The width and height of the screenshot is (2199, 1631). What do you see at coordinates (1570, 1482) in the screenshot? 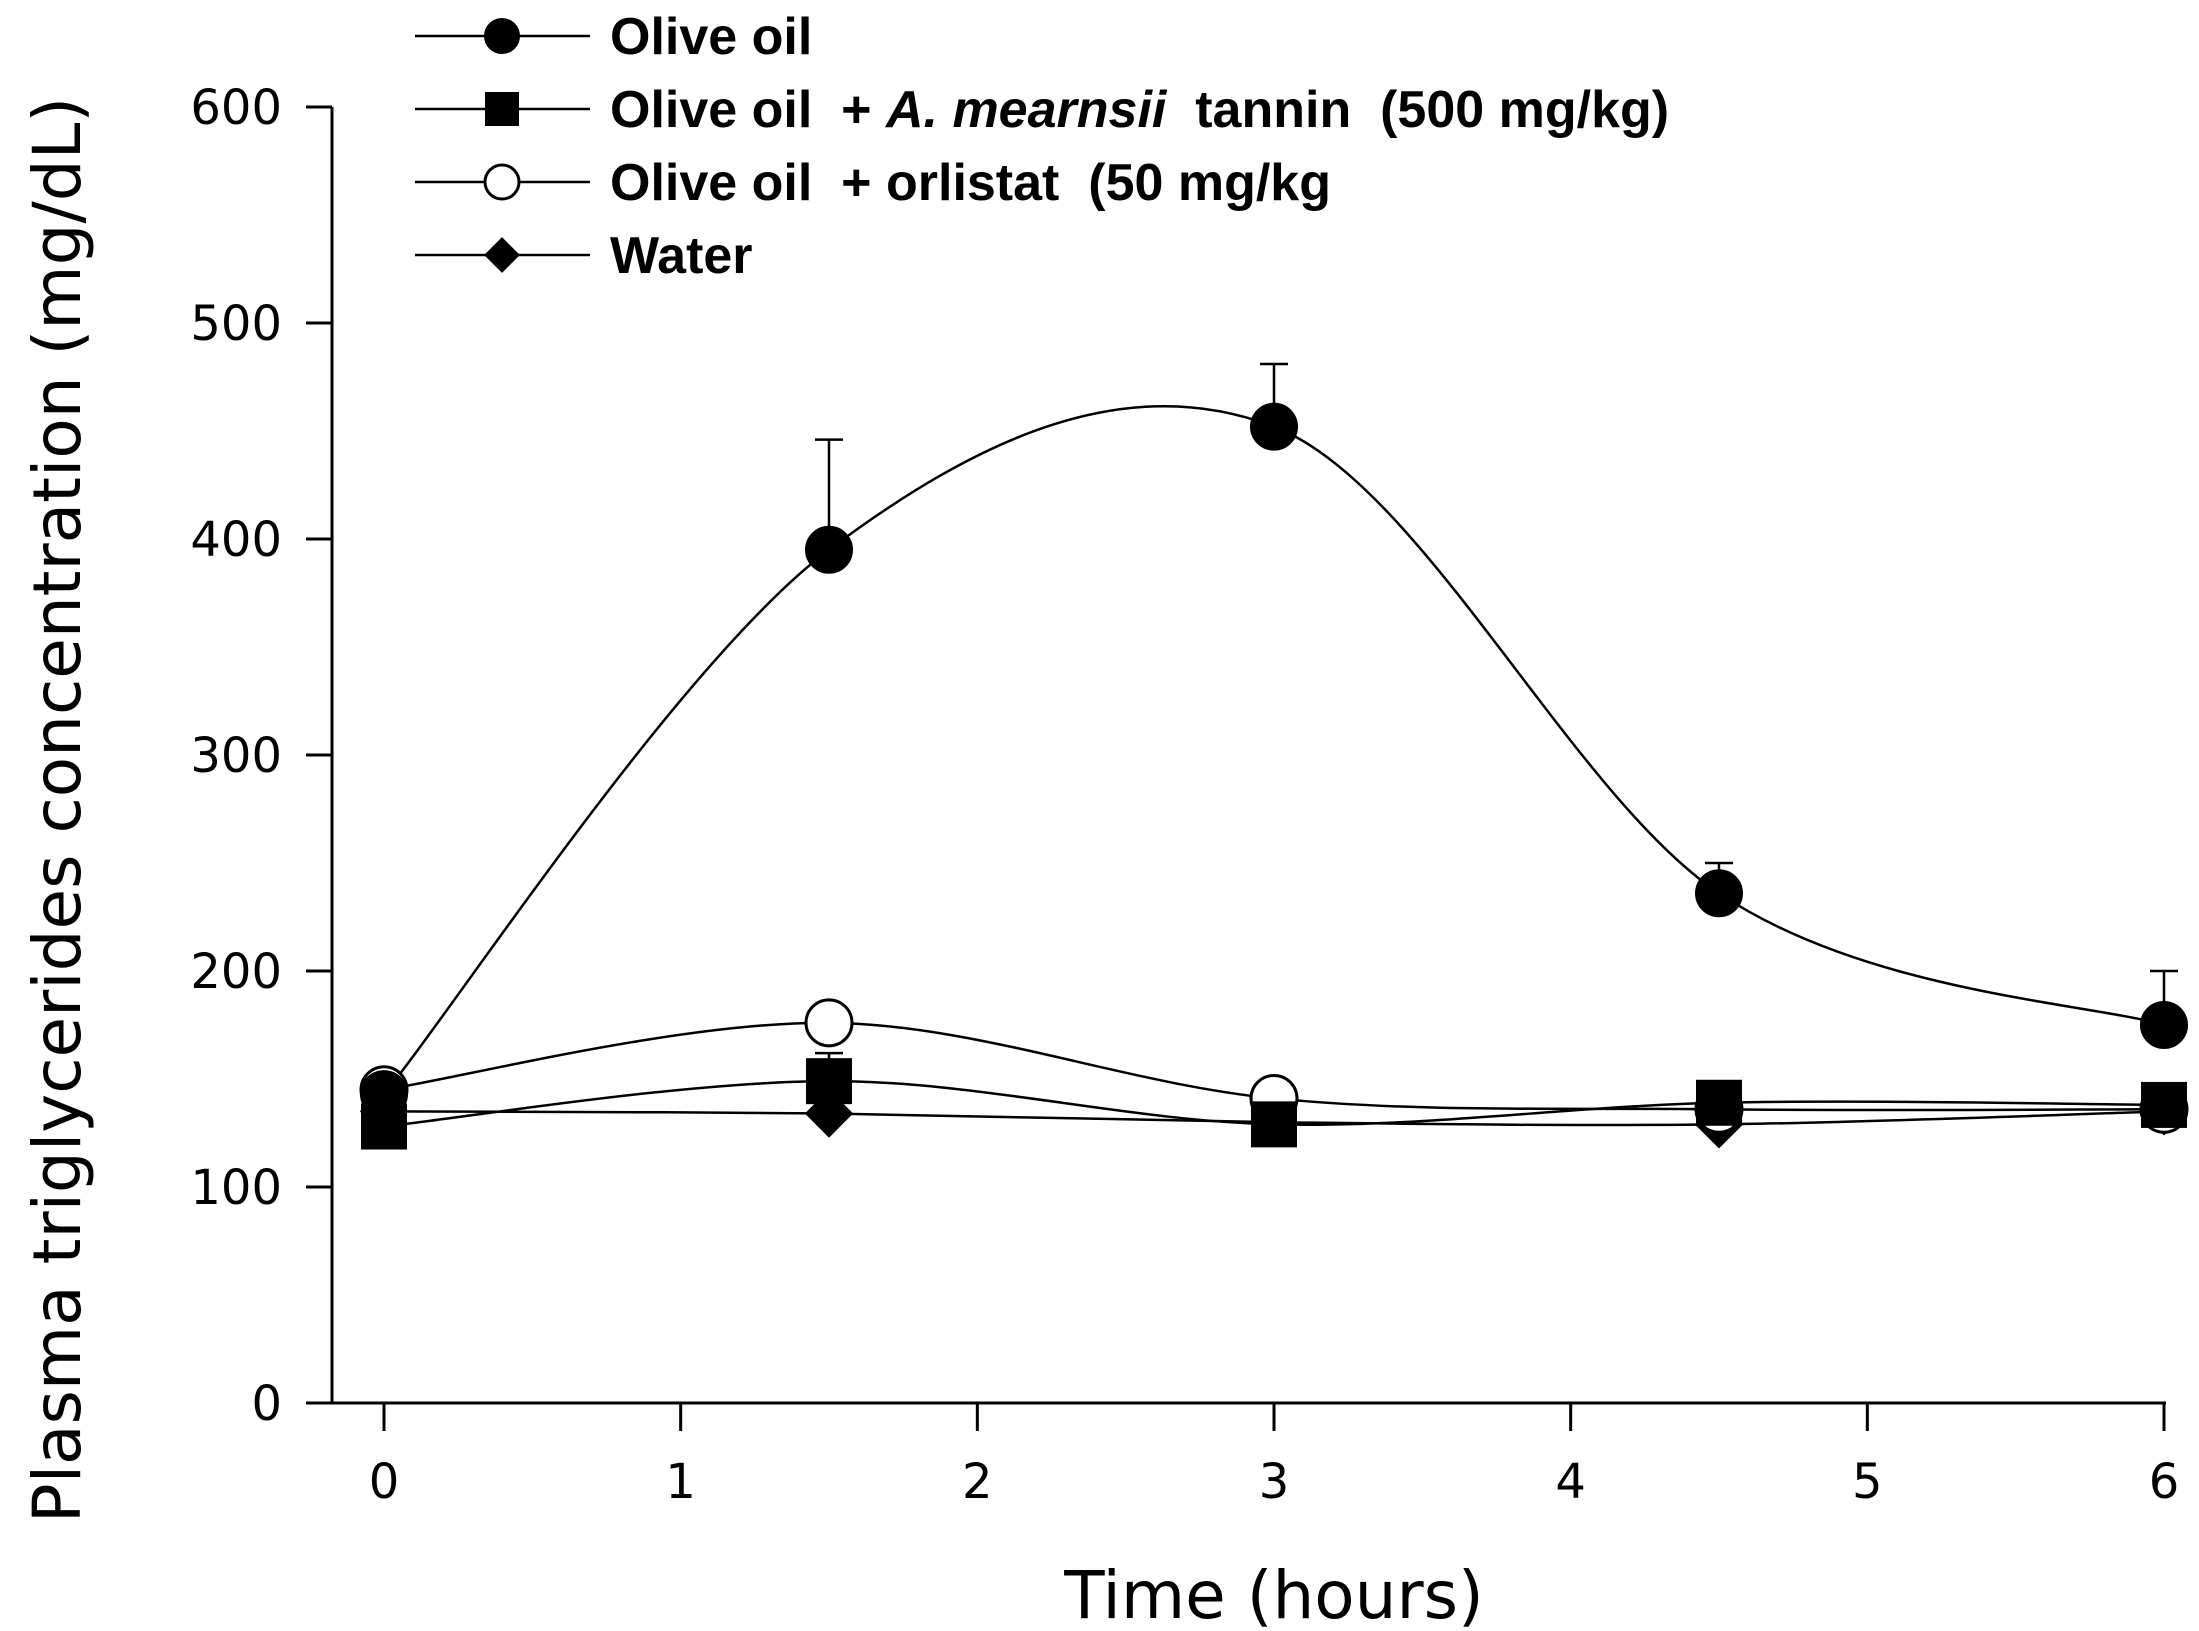
I see `x-tick-label: 4` at bounding box center [1570, 1482].